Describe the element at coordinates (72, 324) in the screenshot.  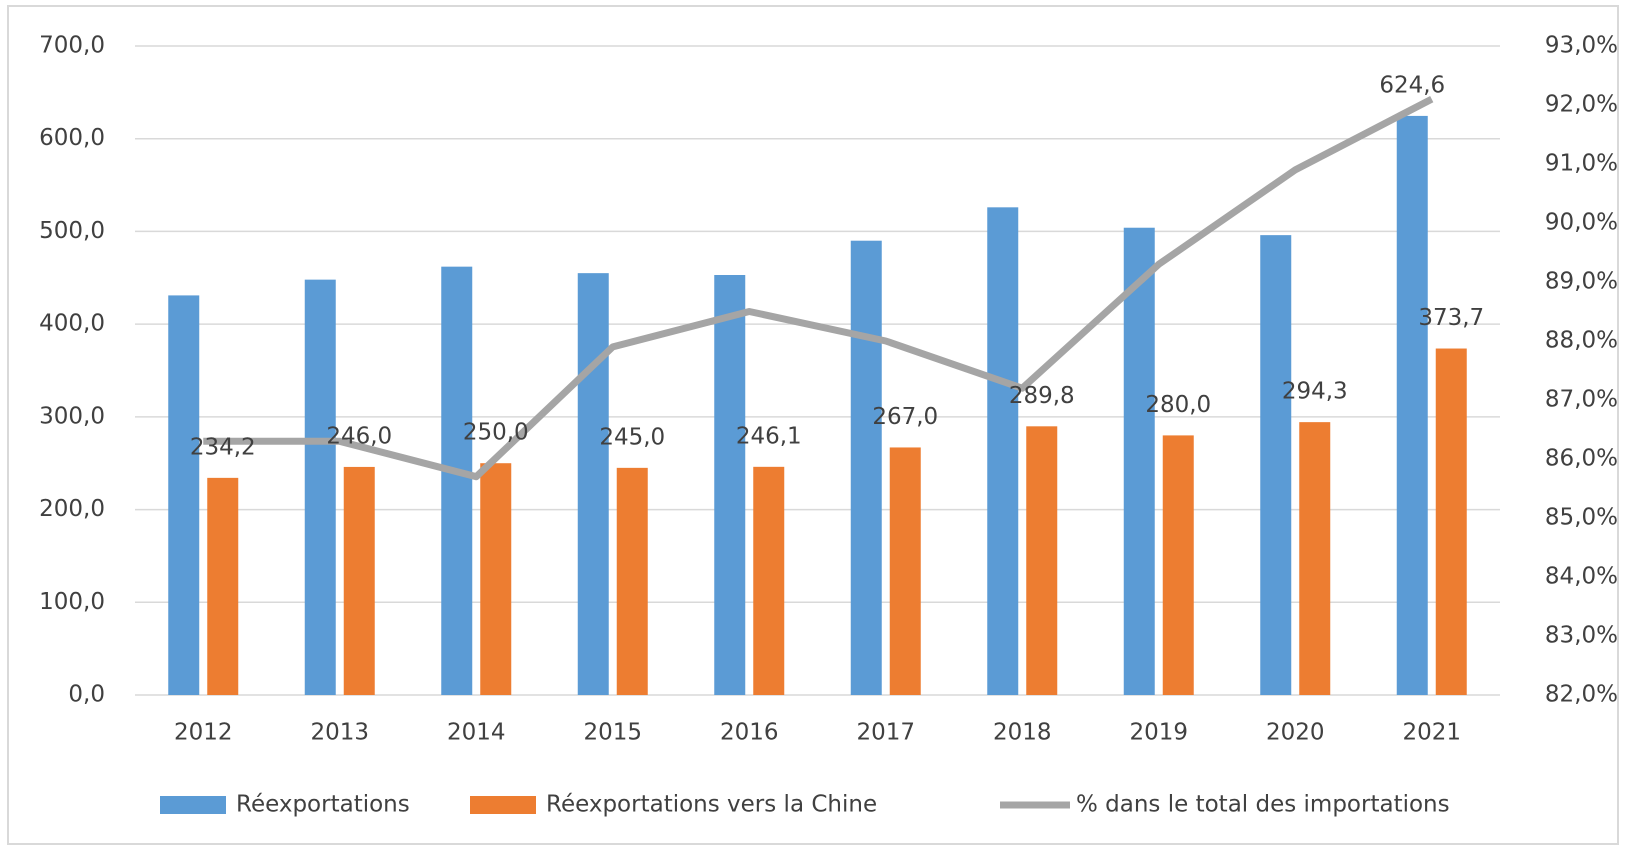
I see `y-tick-label: 400,0` at that location.